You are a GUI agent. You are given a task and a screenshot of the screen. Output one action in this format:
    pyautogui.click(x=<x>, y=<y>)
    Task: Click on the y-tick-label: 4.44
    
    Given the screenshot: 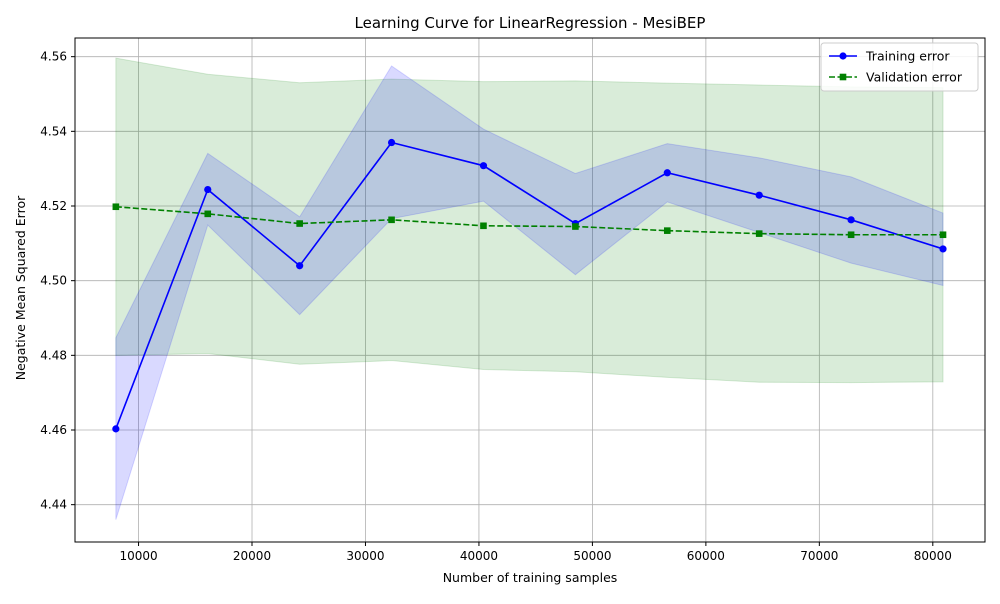 What is the action you would take?
    pyautogui.click(x=53, y=505)
    